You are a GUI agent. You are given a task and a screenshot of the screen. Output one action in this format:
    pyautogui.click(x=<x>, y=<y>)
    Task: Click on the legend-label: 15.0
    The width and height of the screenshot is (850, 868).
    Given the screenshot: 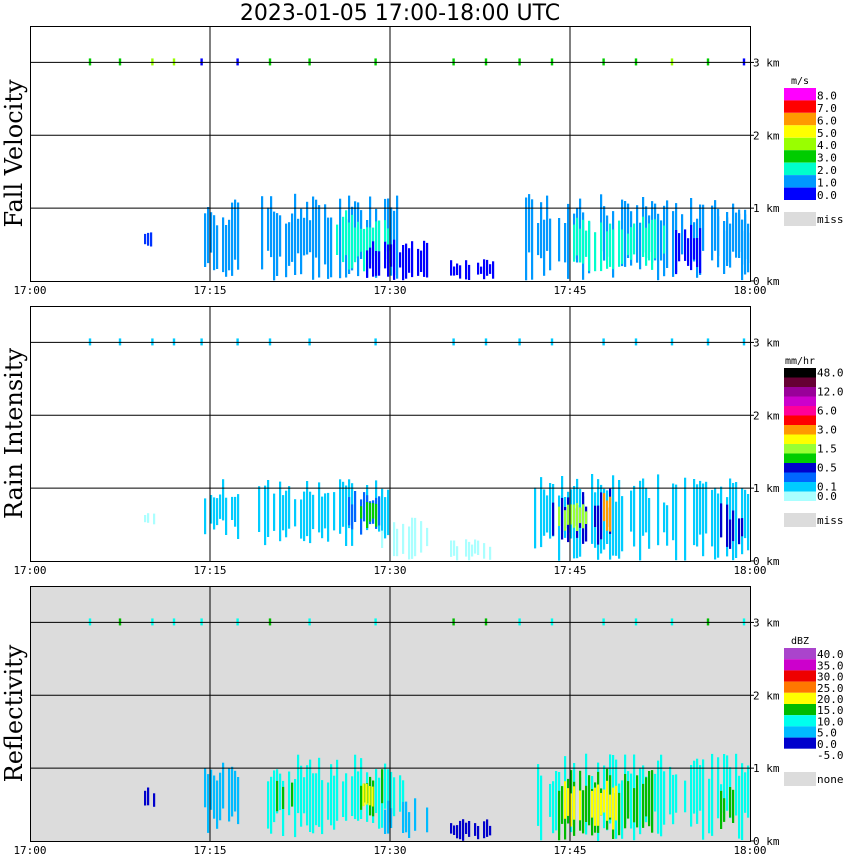 What is the action you would take?
    pyautogui.click(x=830, y=710)
    